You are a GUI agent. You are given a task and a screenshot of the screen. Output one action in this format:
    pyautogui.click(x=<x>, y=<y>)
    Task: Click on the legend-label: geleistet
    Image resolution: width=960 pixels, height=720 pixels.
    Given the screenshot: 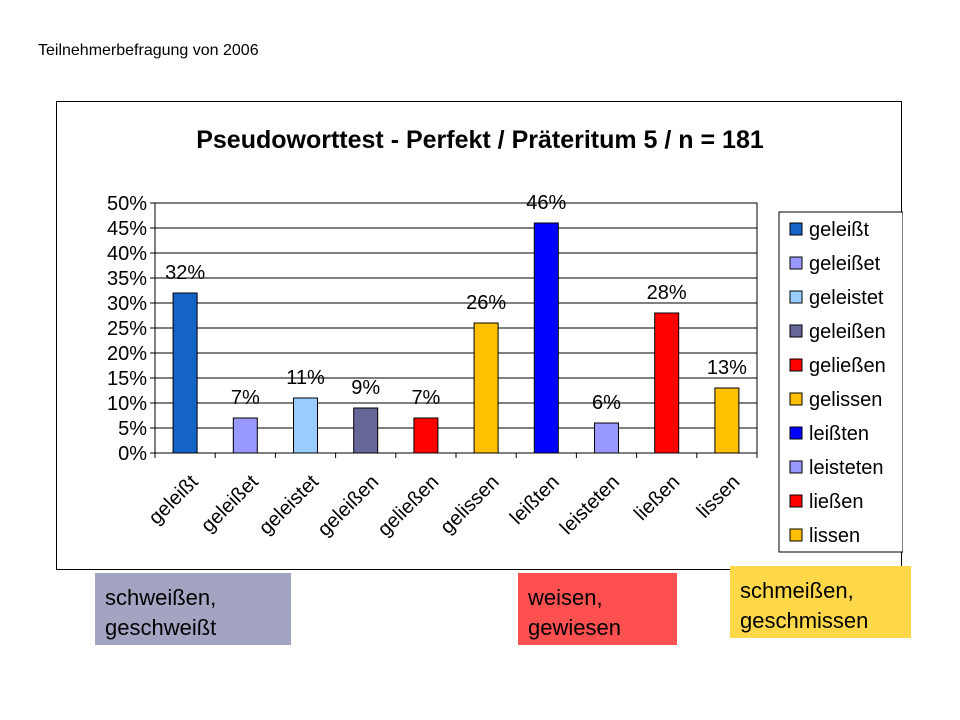 What is the action you would take?
    pyautogui.click(x=846, y=298)
    